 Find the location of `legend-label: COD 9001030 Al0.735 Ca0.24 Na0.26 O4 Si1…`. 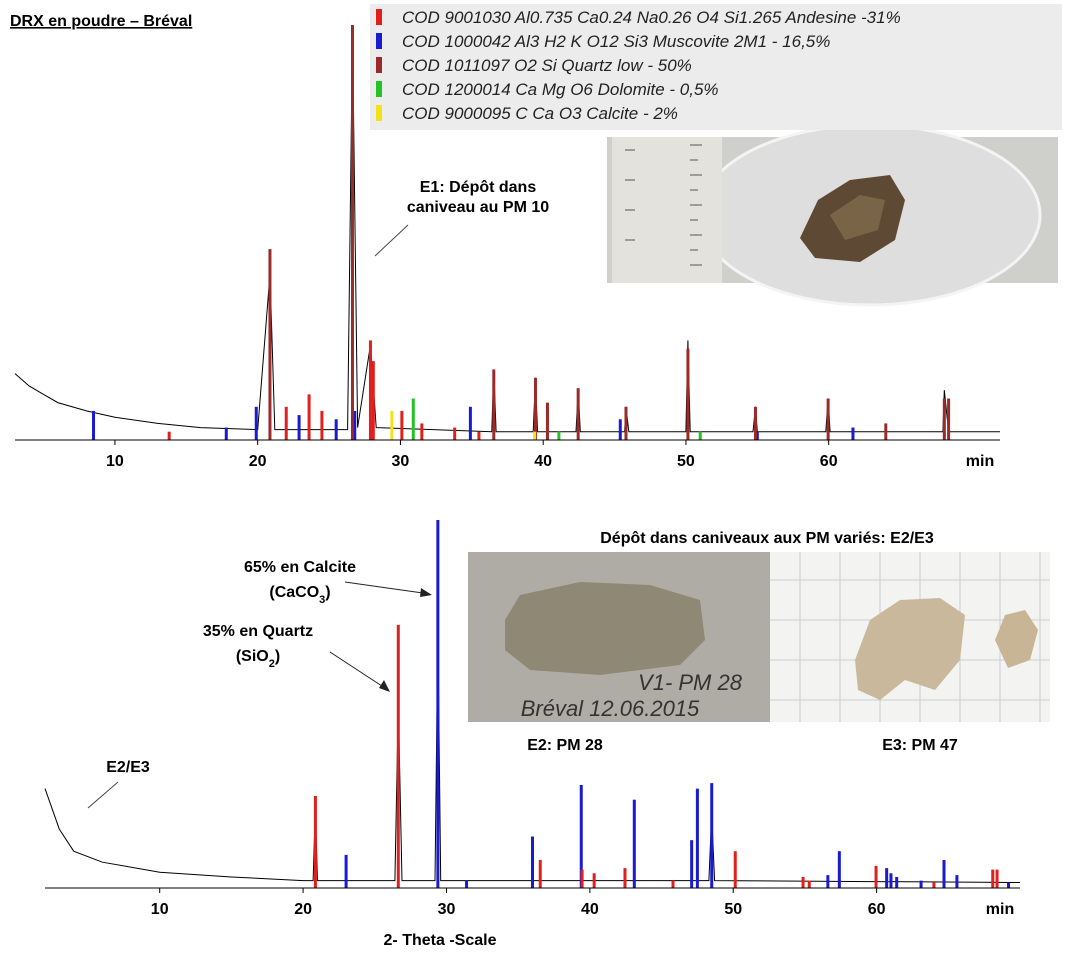

legend-label: COD 9001030 Al0.735 Ca0.24 Na0.26 O4 Si1… is located at coordinates (651, 17).